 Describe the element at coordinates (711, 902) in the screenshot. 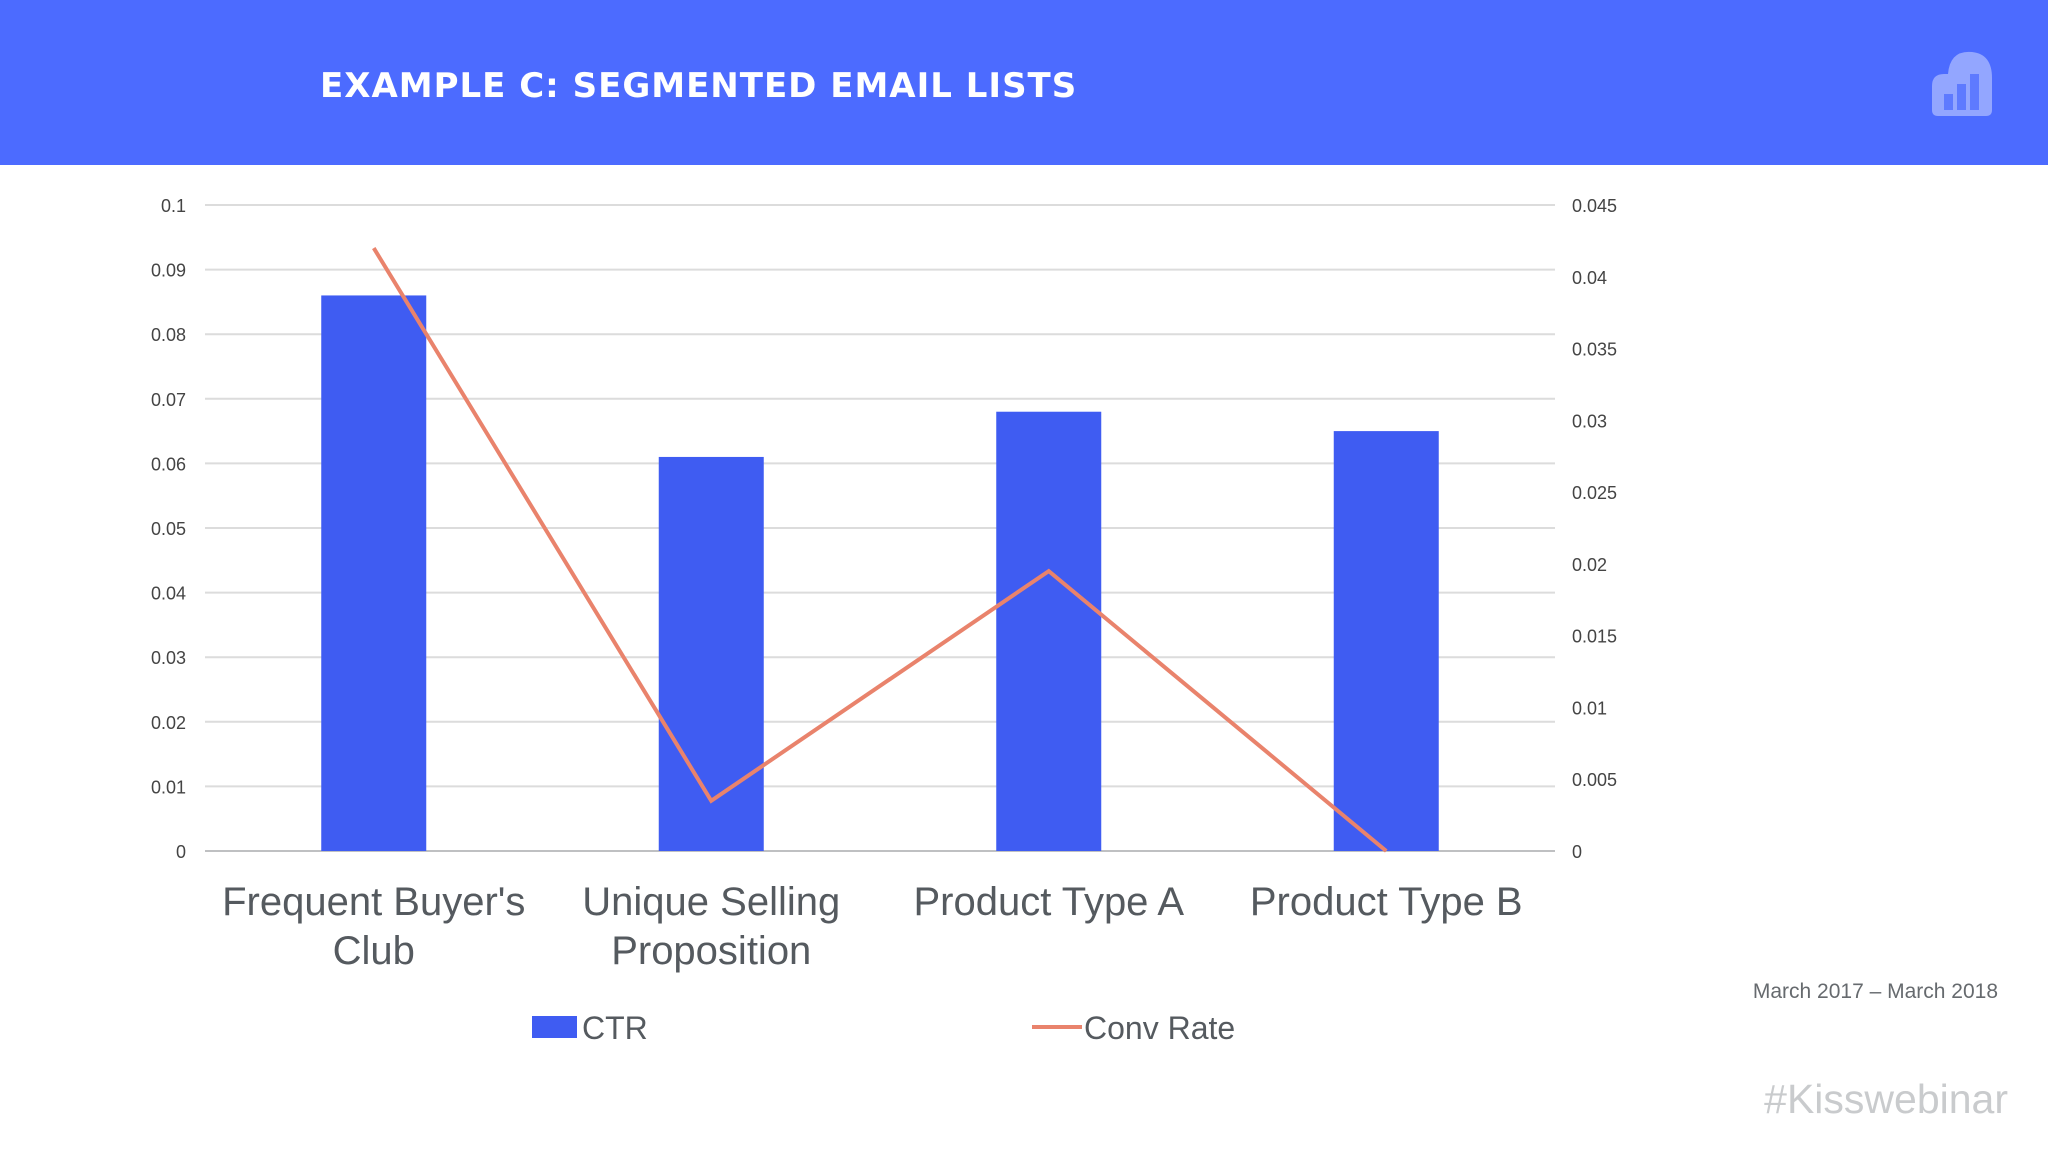

I see `category-label: Unique Selling` at that location.